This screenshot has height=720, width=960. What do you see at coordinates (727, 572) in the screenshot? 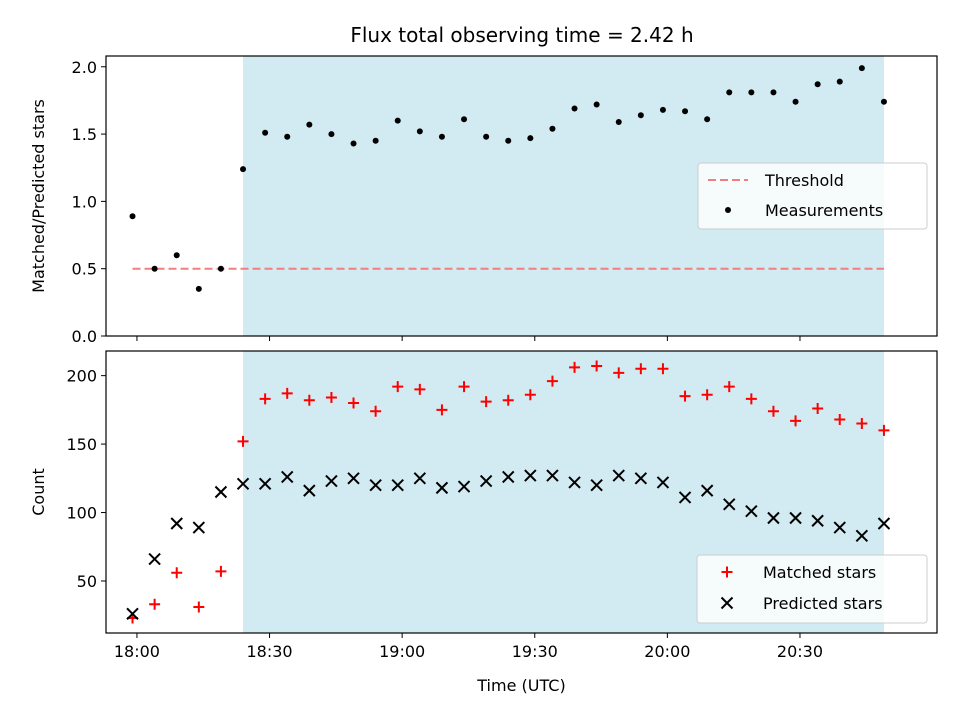
I see `legend-matched-swatch` at bounding box center [727, 572].